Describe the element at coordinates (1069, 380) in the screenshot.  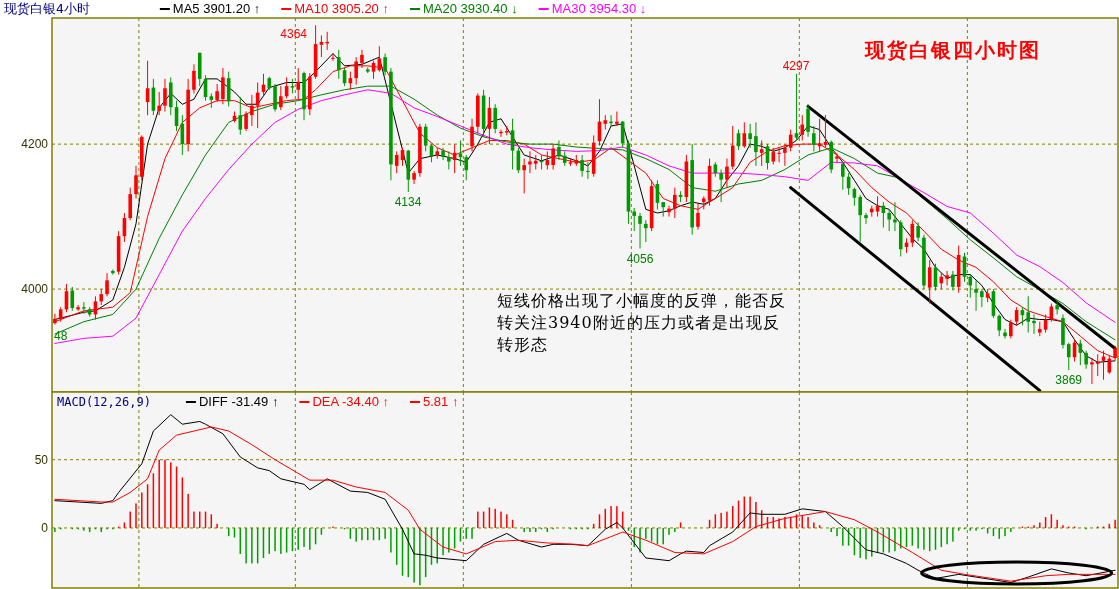
I see `annotation: 3869` at that location.